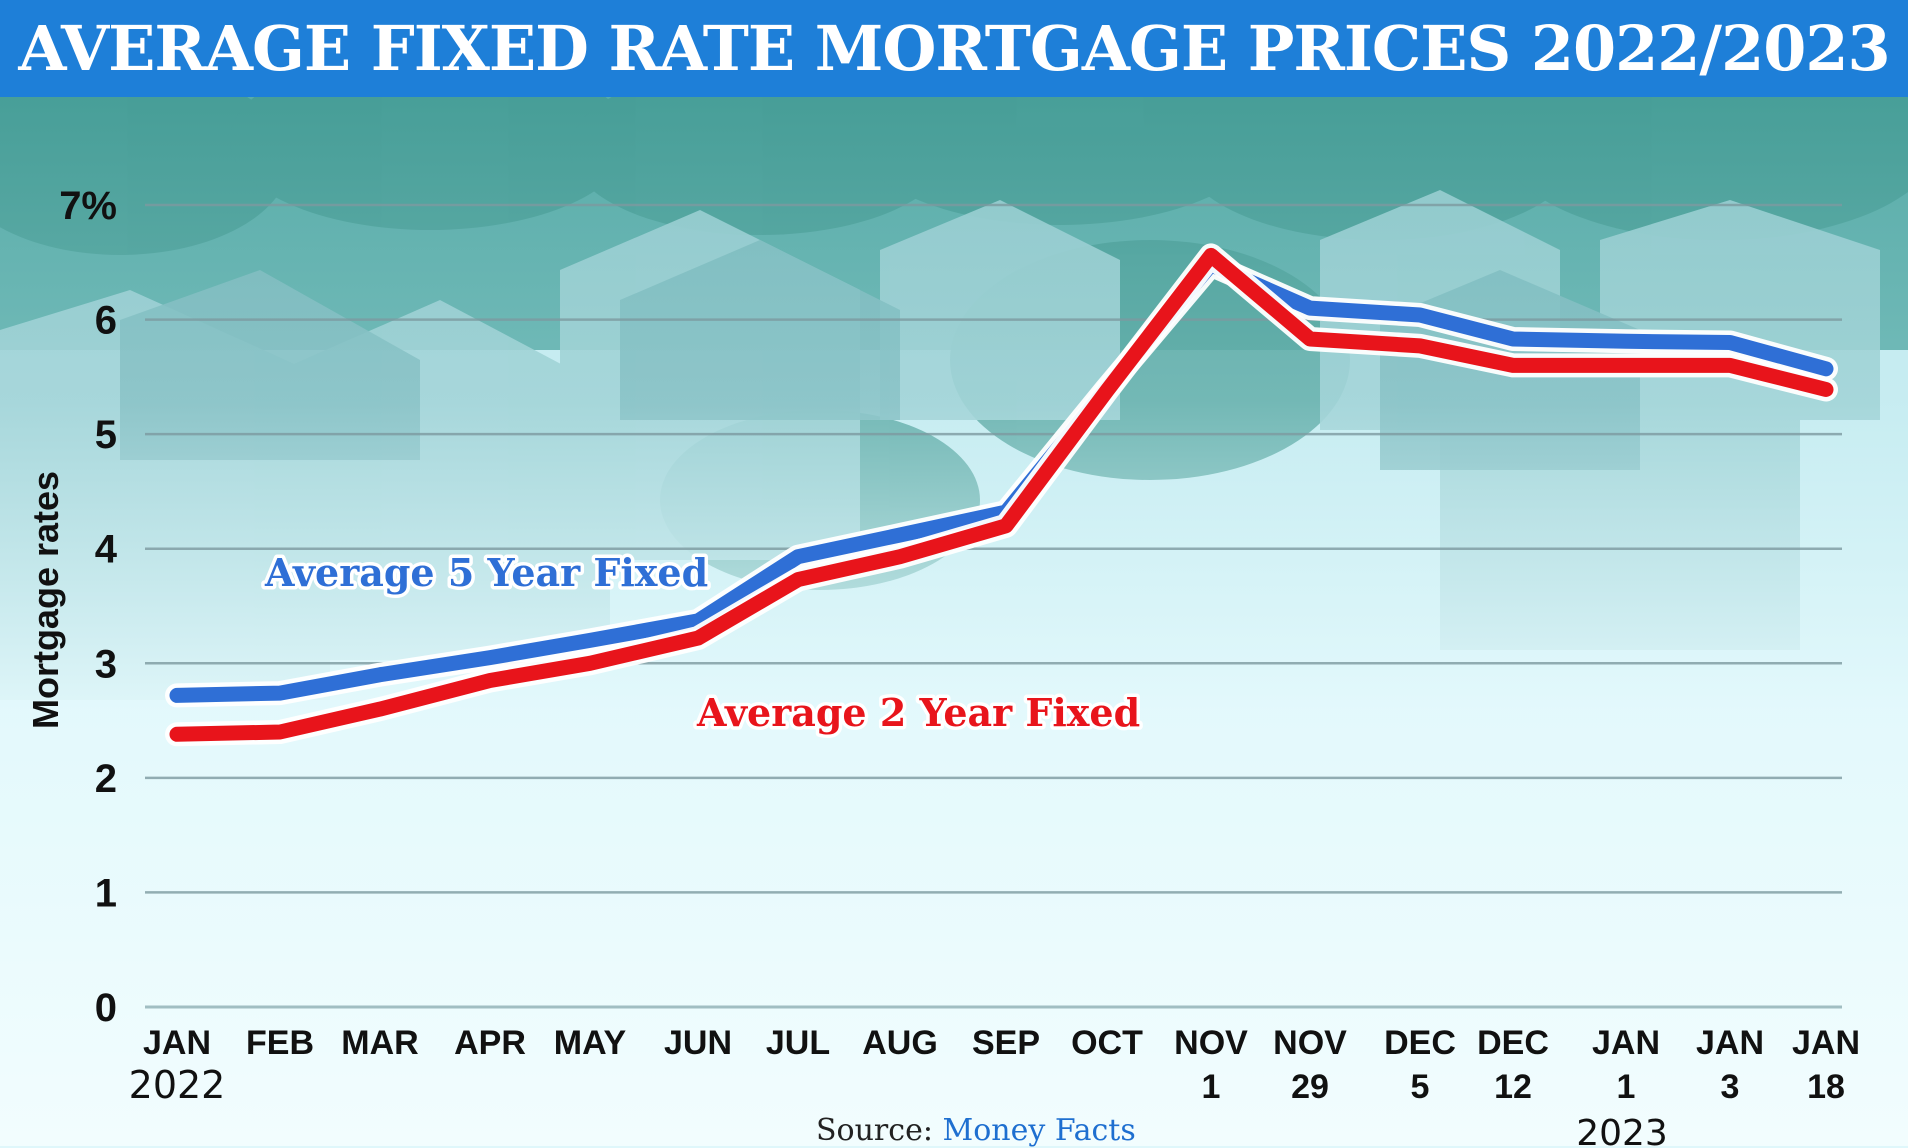  What do you see at coordinates (88, 607) in the screenshot?
I see `y-axis-ticks: 0 1 2 3 4 5 6 7%` at bounding box center [88, 607].